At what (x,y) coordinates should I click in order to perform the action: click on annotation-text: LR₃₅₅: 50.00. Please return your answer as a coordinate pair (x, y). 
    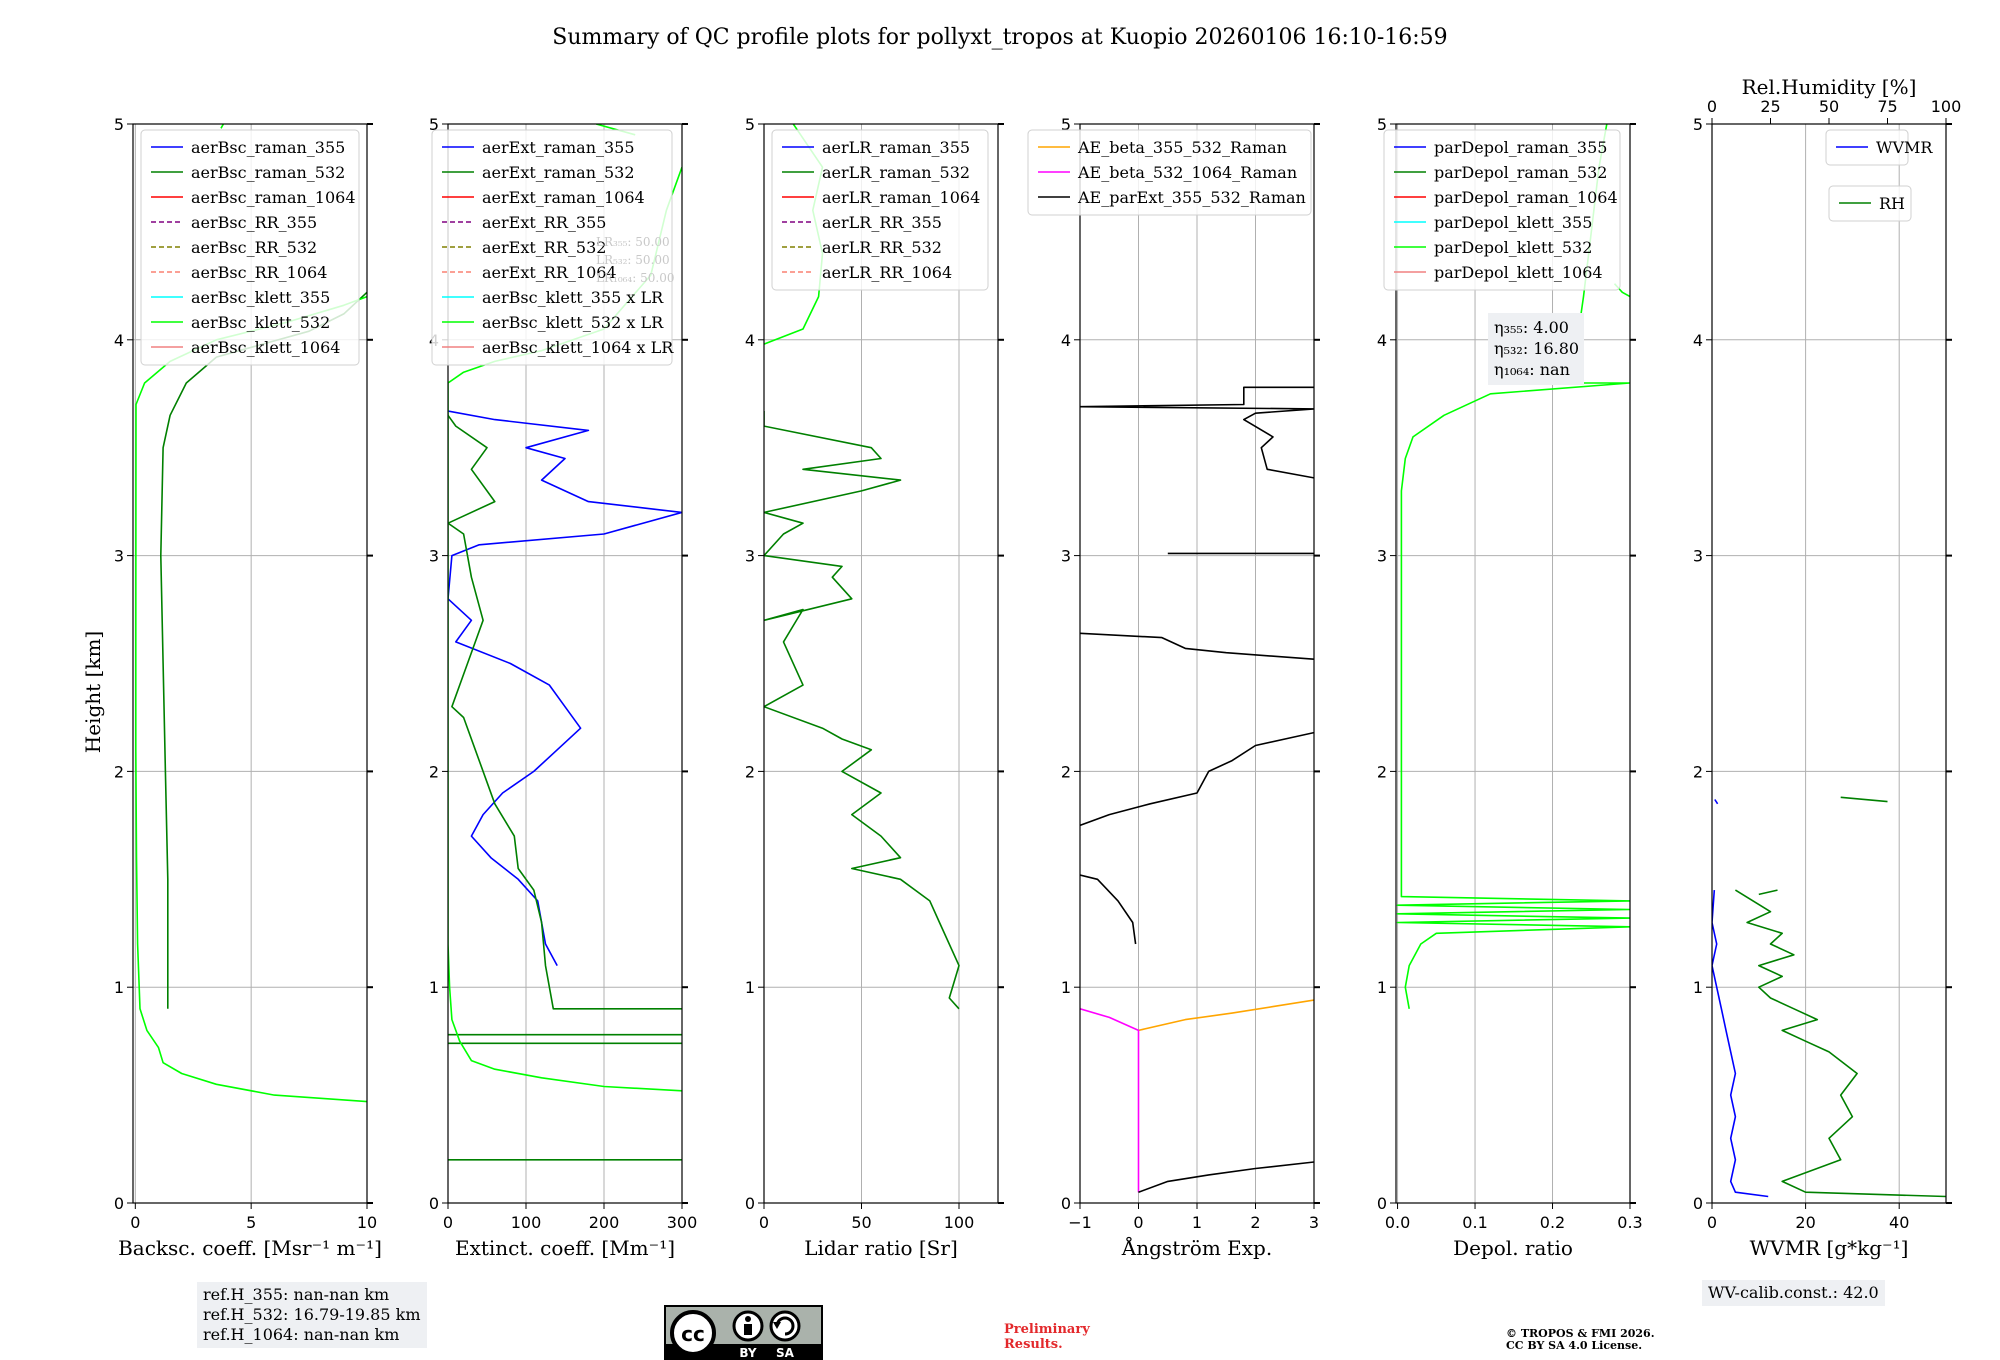
    Looking at the image, I should click on (633, 242).